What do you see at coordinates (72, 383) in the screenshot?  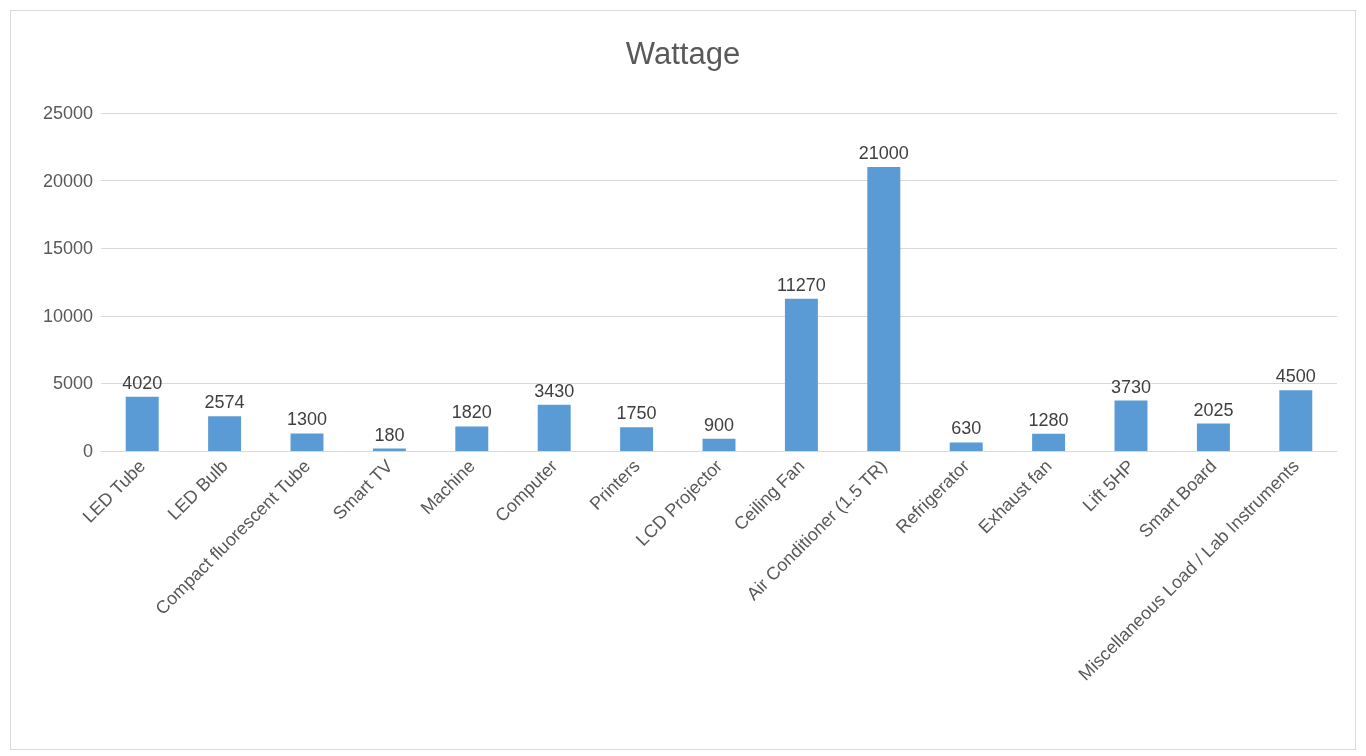 I see `y-tick-label: 5000` at bounding box center [72, 383].